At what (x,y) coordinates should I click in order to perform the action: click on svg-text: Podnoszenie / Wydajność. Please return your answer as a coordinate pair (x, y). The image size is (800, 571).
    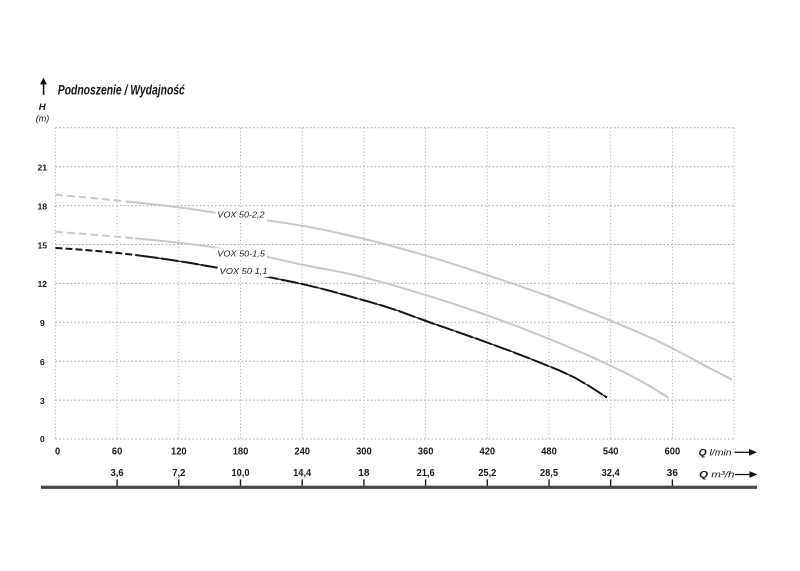
    Looking at the image, I should click on (121, 89).